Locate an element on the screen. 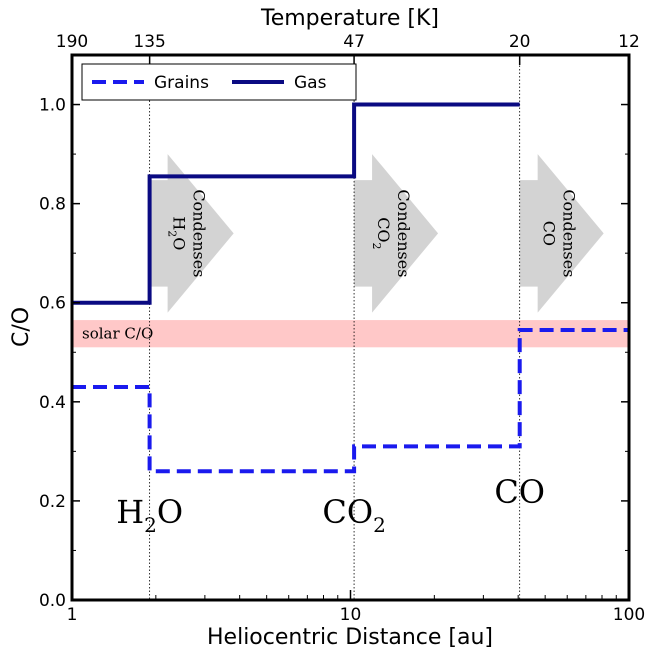  solar-band-layer: solar C/O is located at coordinates (350, 334).